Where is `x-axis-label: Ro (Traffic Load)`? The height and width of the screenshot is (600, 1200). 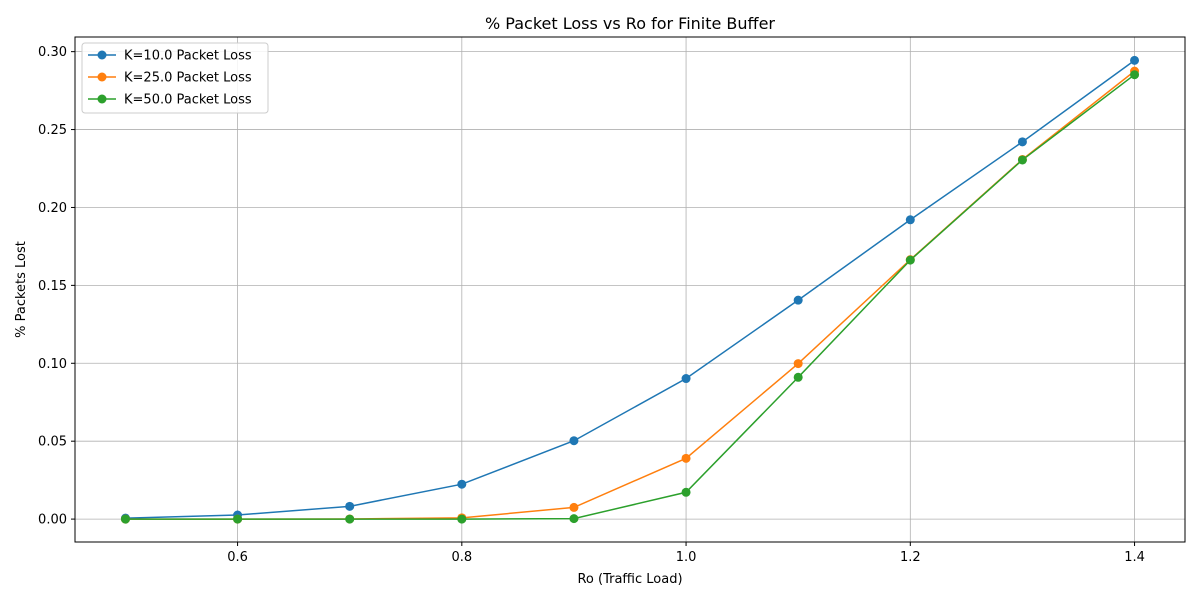 x-axis-label: Ro (Traffic Load) is located at coordinates (629, 579).